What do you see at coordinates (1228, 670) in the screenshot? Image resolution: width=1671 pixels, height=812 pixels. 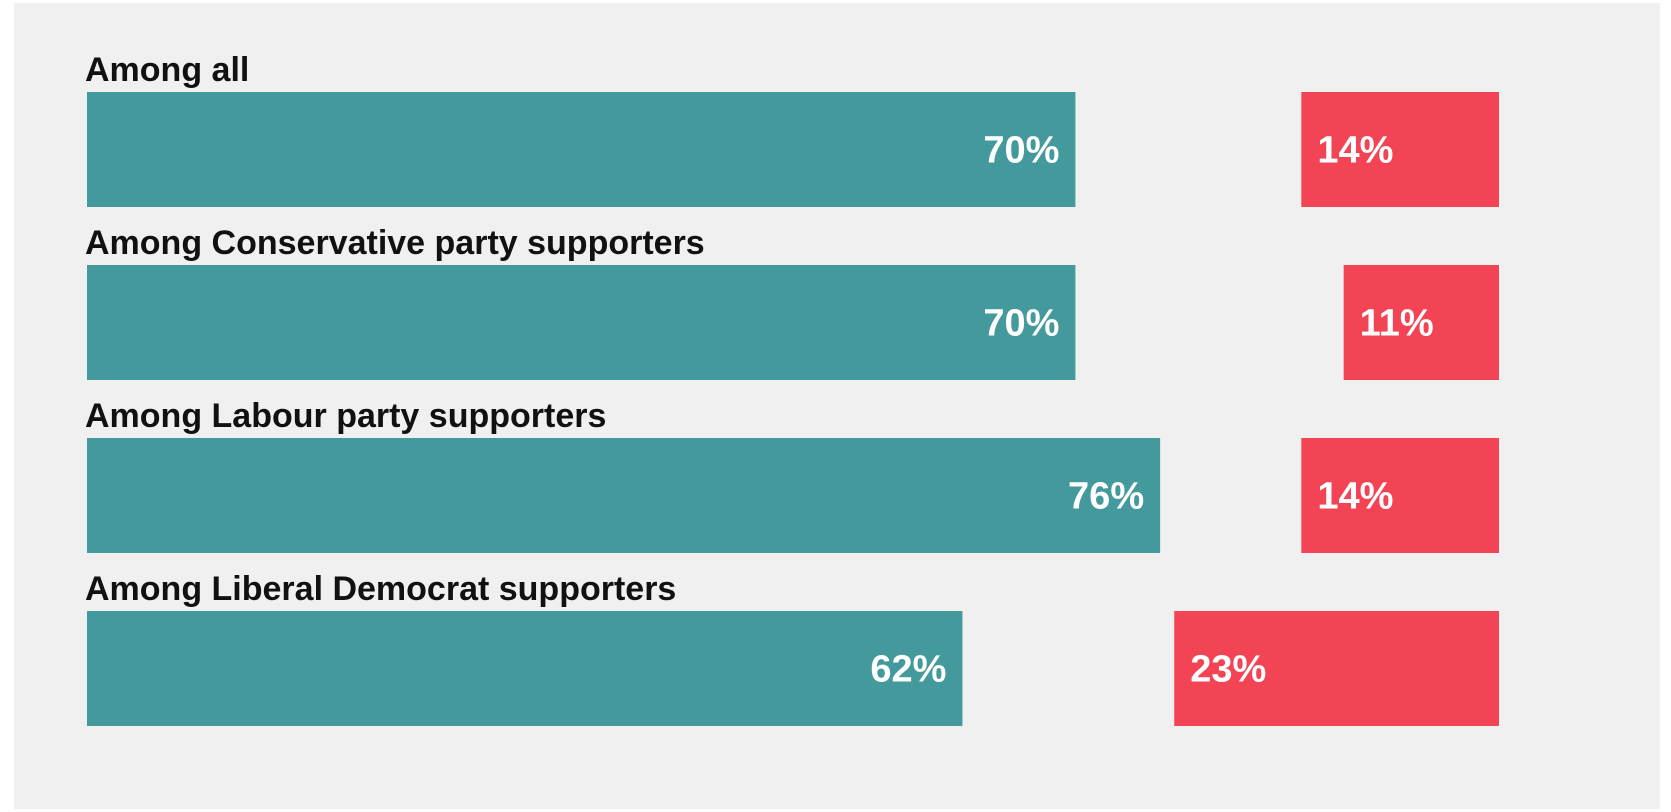 I see `negative-value-label: 23%` at bounding box center [1228, 670].